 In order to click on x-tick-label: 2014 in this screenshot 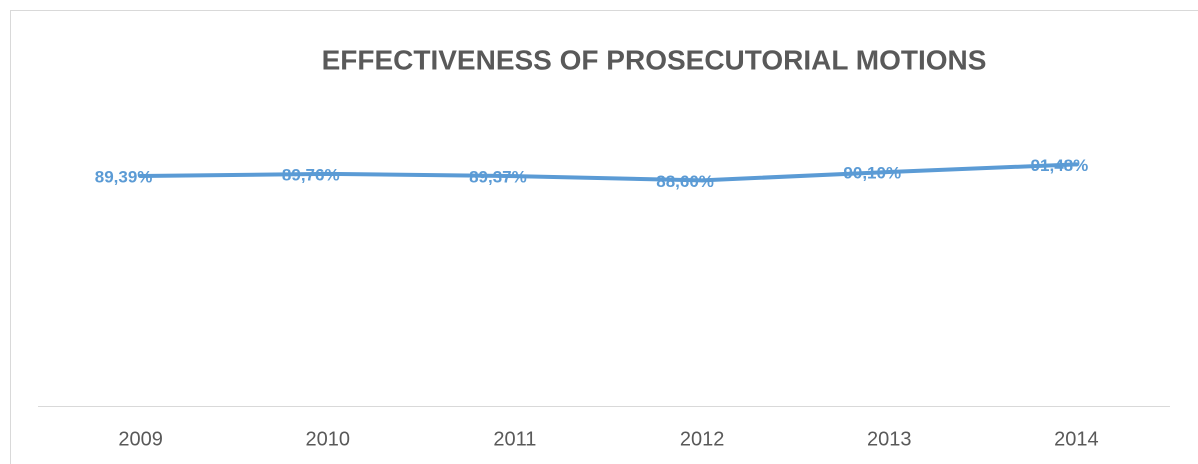, I will do `click(1076, 439)`.